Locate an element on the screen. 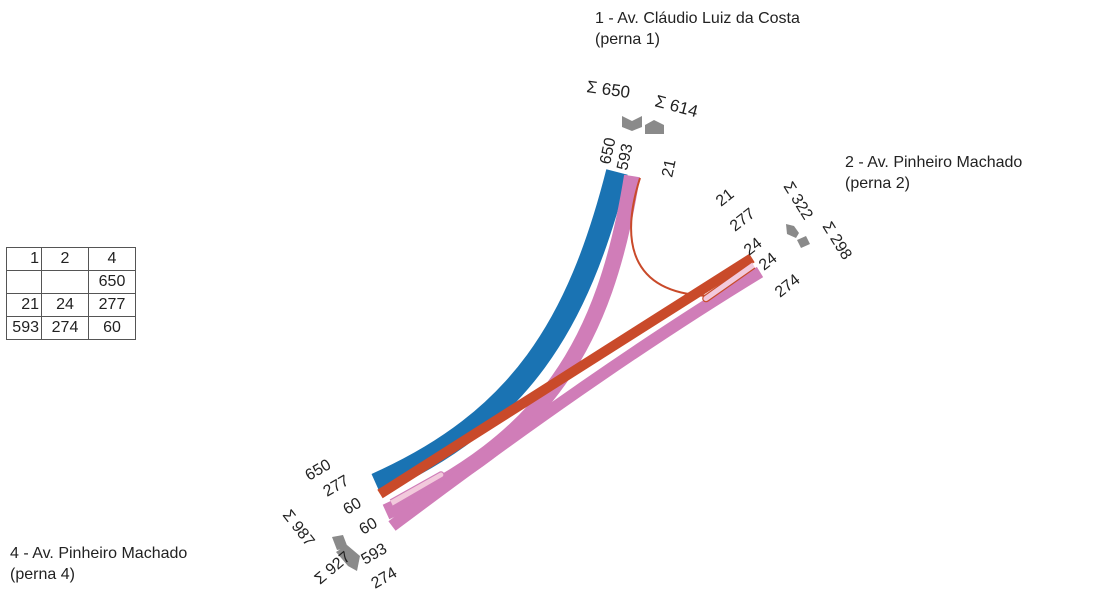 This screenshot has height=605, width=1104. leg4-name: 4 - Av. Pinheiro Machado is located at coordinates (99, 553).